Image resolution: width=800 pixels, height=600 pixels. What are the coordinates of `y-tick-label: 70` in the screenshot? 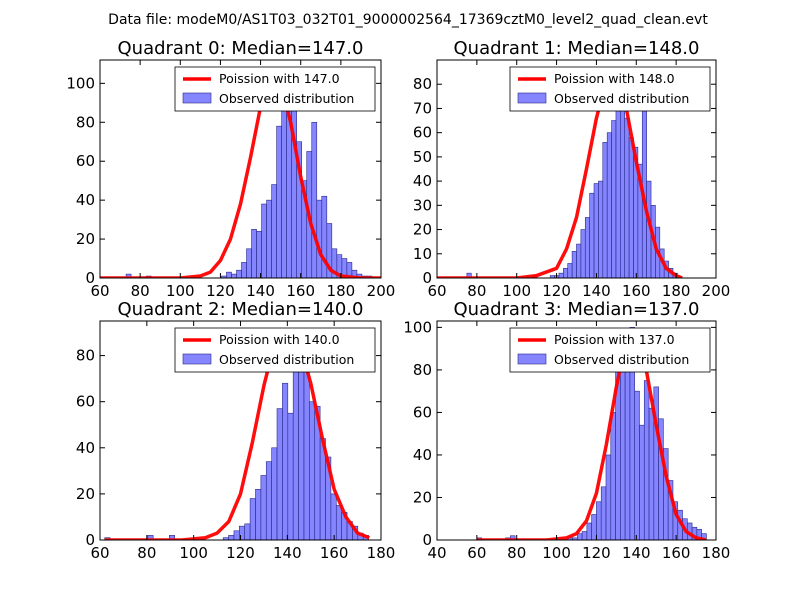 It's located at (422, 108).